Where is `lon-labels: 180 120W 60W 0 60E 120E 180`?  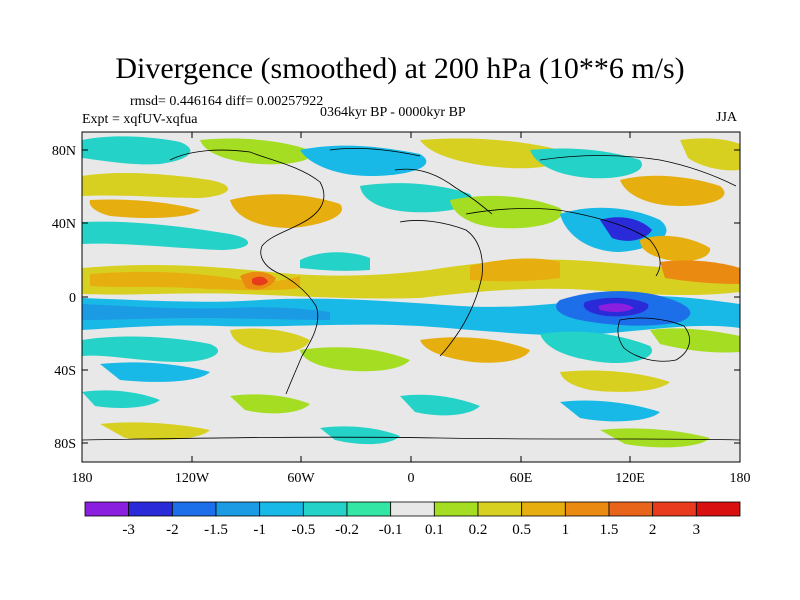 lon-labels: 180 120W 60W 0 60E 120E 180 is located at coordinates (411, 478).